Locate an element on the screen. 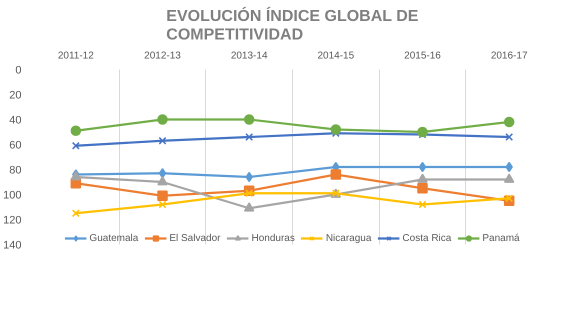 This screenshot has width=588, height=327. legend-label: El Salvador is located at coordinates (194, 238).